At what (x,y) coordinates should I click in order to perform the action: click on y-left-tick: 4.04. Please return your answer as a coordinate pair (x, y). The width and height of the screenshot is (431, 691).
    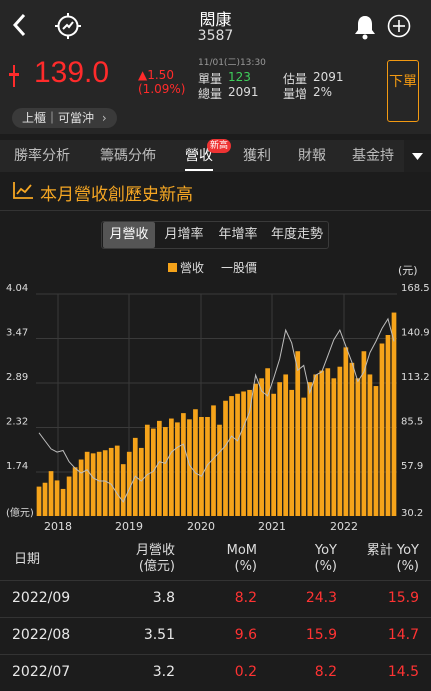
    Looking at the image, I should click on (17, 288).